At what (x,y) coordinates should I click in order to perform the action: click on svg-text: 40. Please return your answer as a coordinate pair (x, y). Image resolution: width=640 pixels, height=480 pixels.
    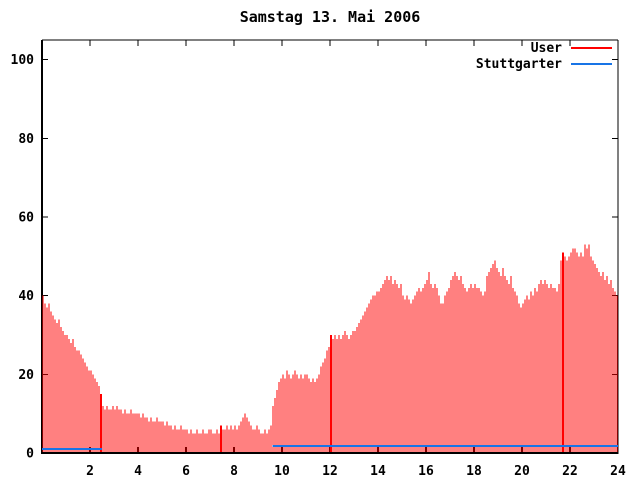
    Looking at the image, I should click on (26, 296).